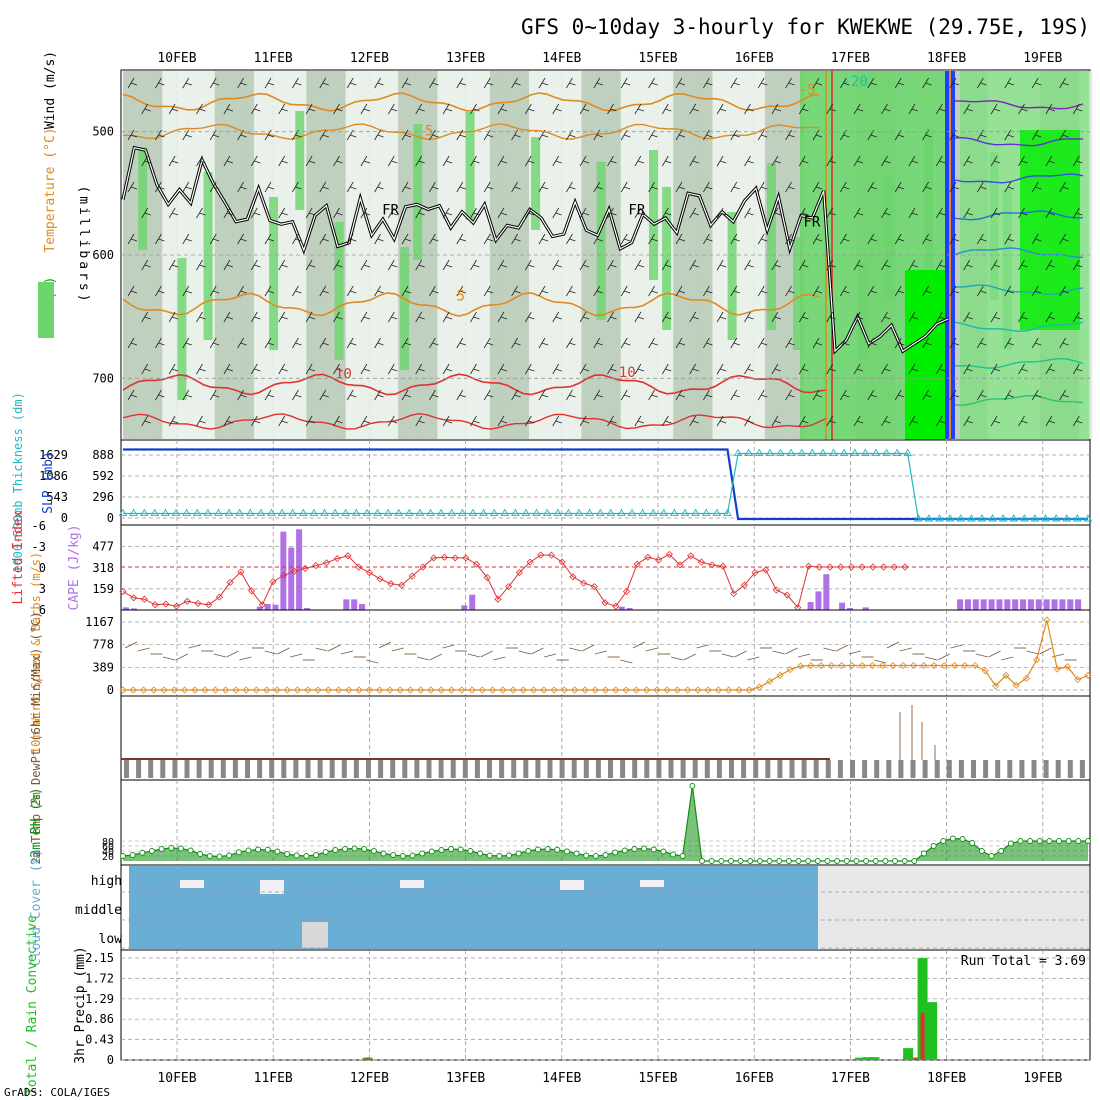 The height and width of the screenshot is (1100, 1100). What do you see at coordinates (465, 1078) in the screenshot?
I see `date-tick-bottom: 13FEB` at bounding box center [465, 1078].